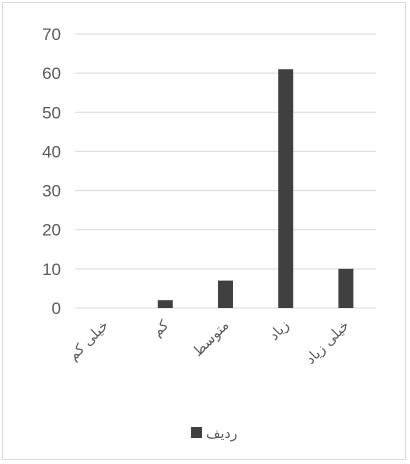  I want to click on y-tick-label: 30, so click(51, 191).